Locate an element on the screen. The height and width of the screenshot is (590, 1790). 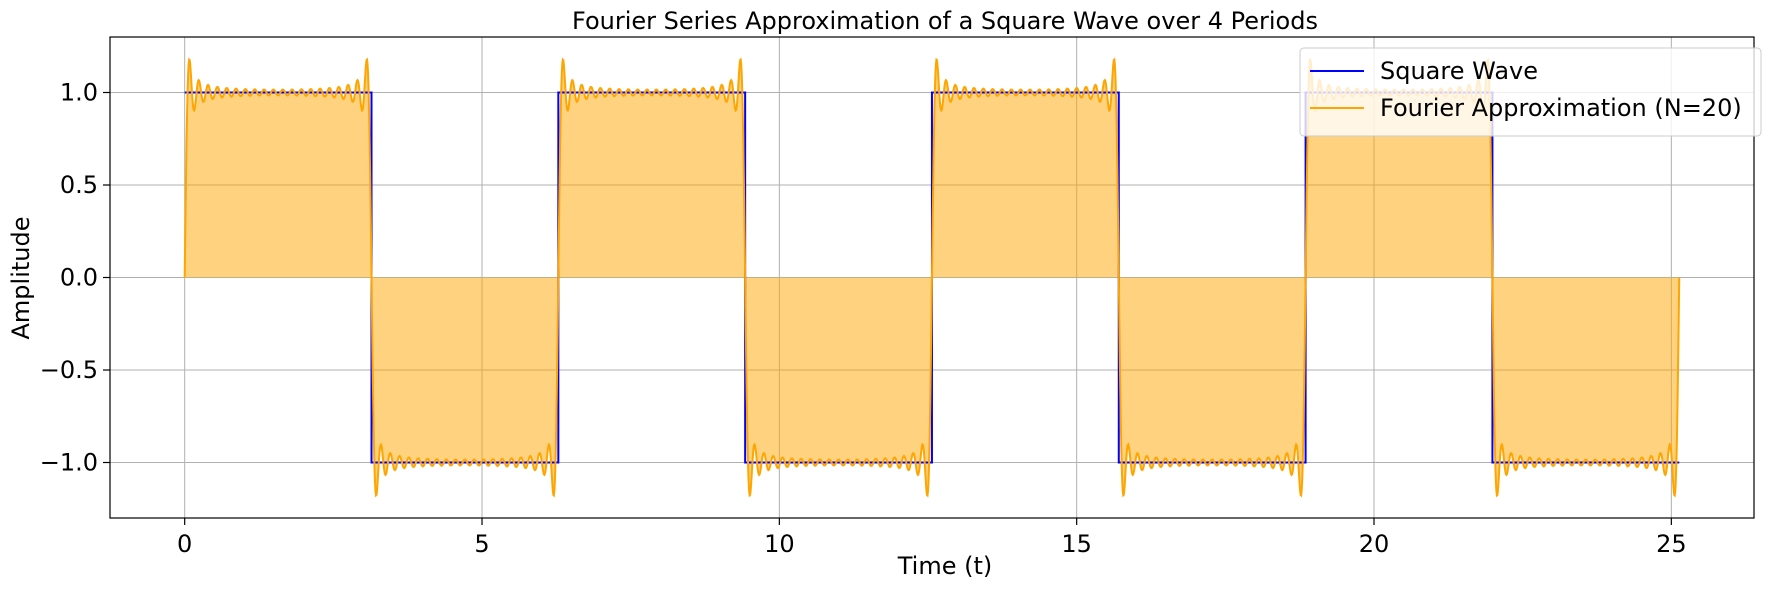
legend-box is located at coordinates (1530, 92).